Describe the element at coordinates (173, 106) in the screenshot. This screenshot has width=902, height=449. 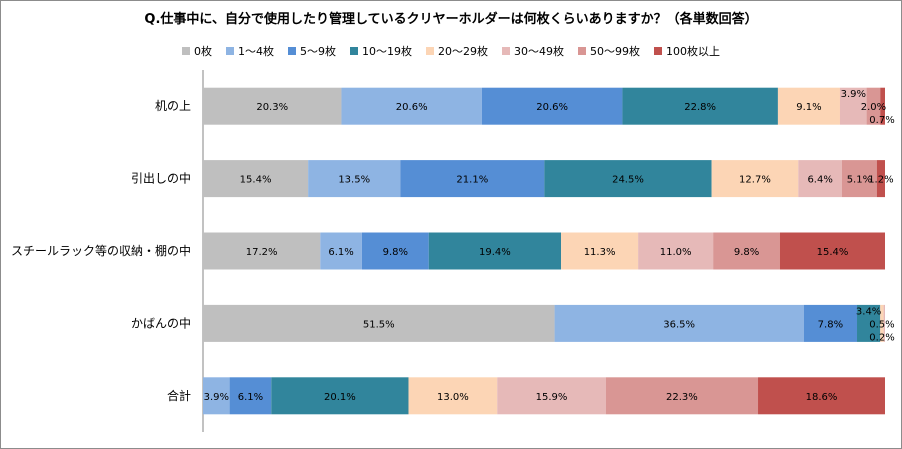
I see `category-label: 机の上` at that location.